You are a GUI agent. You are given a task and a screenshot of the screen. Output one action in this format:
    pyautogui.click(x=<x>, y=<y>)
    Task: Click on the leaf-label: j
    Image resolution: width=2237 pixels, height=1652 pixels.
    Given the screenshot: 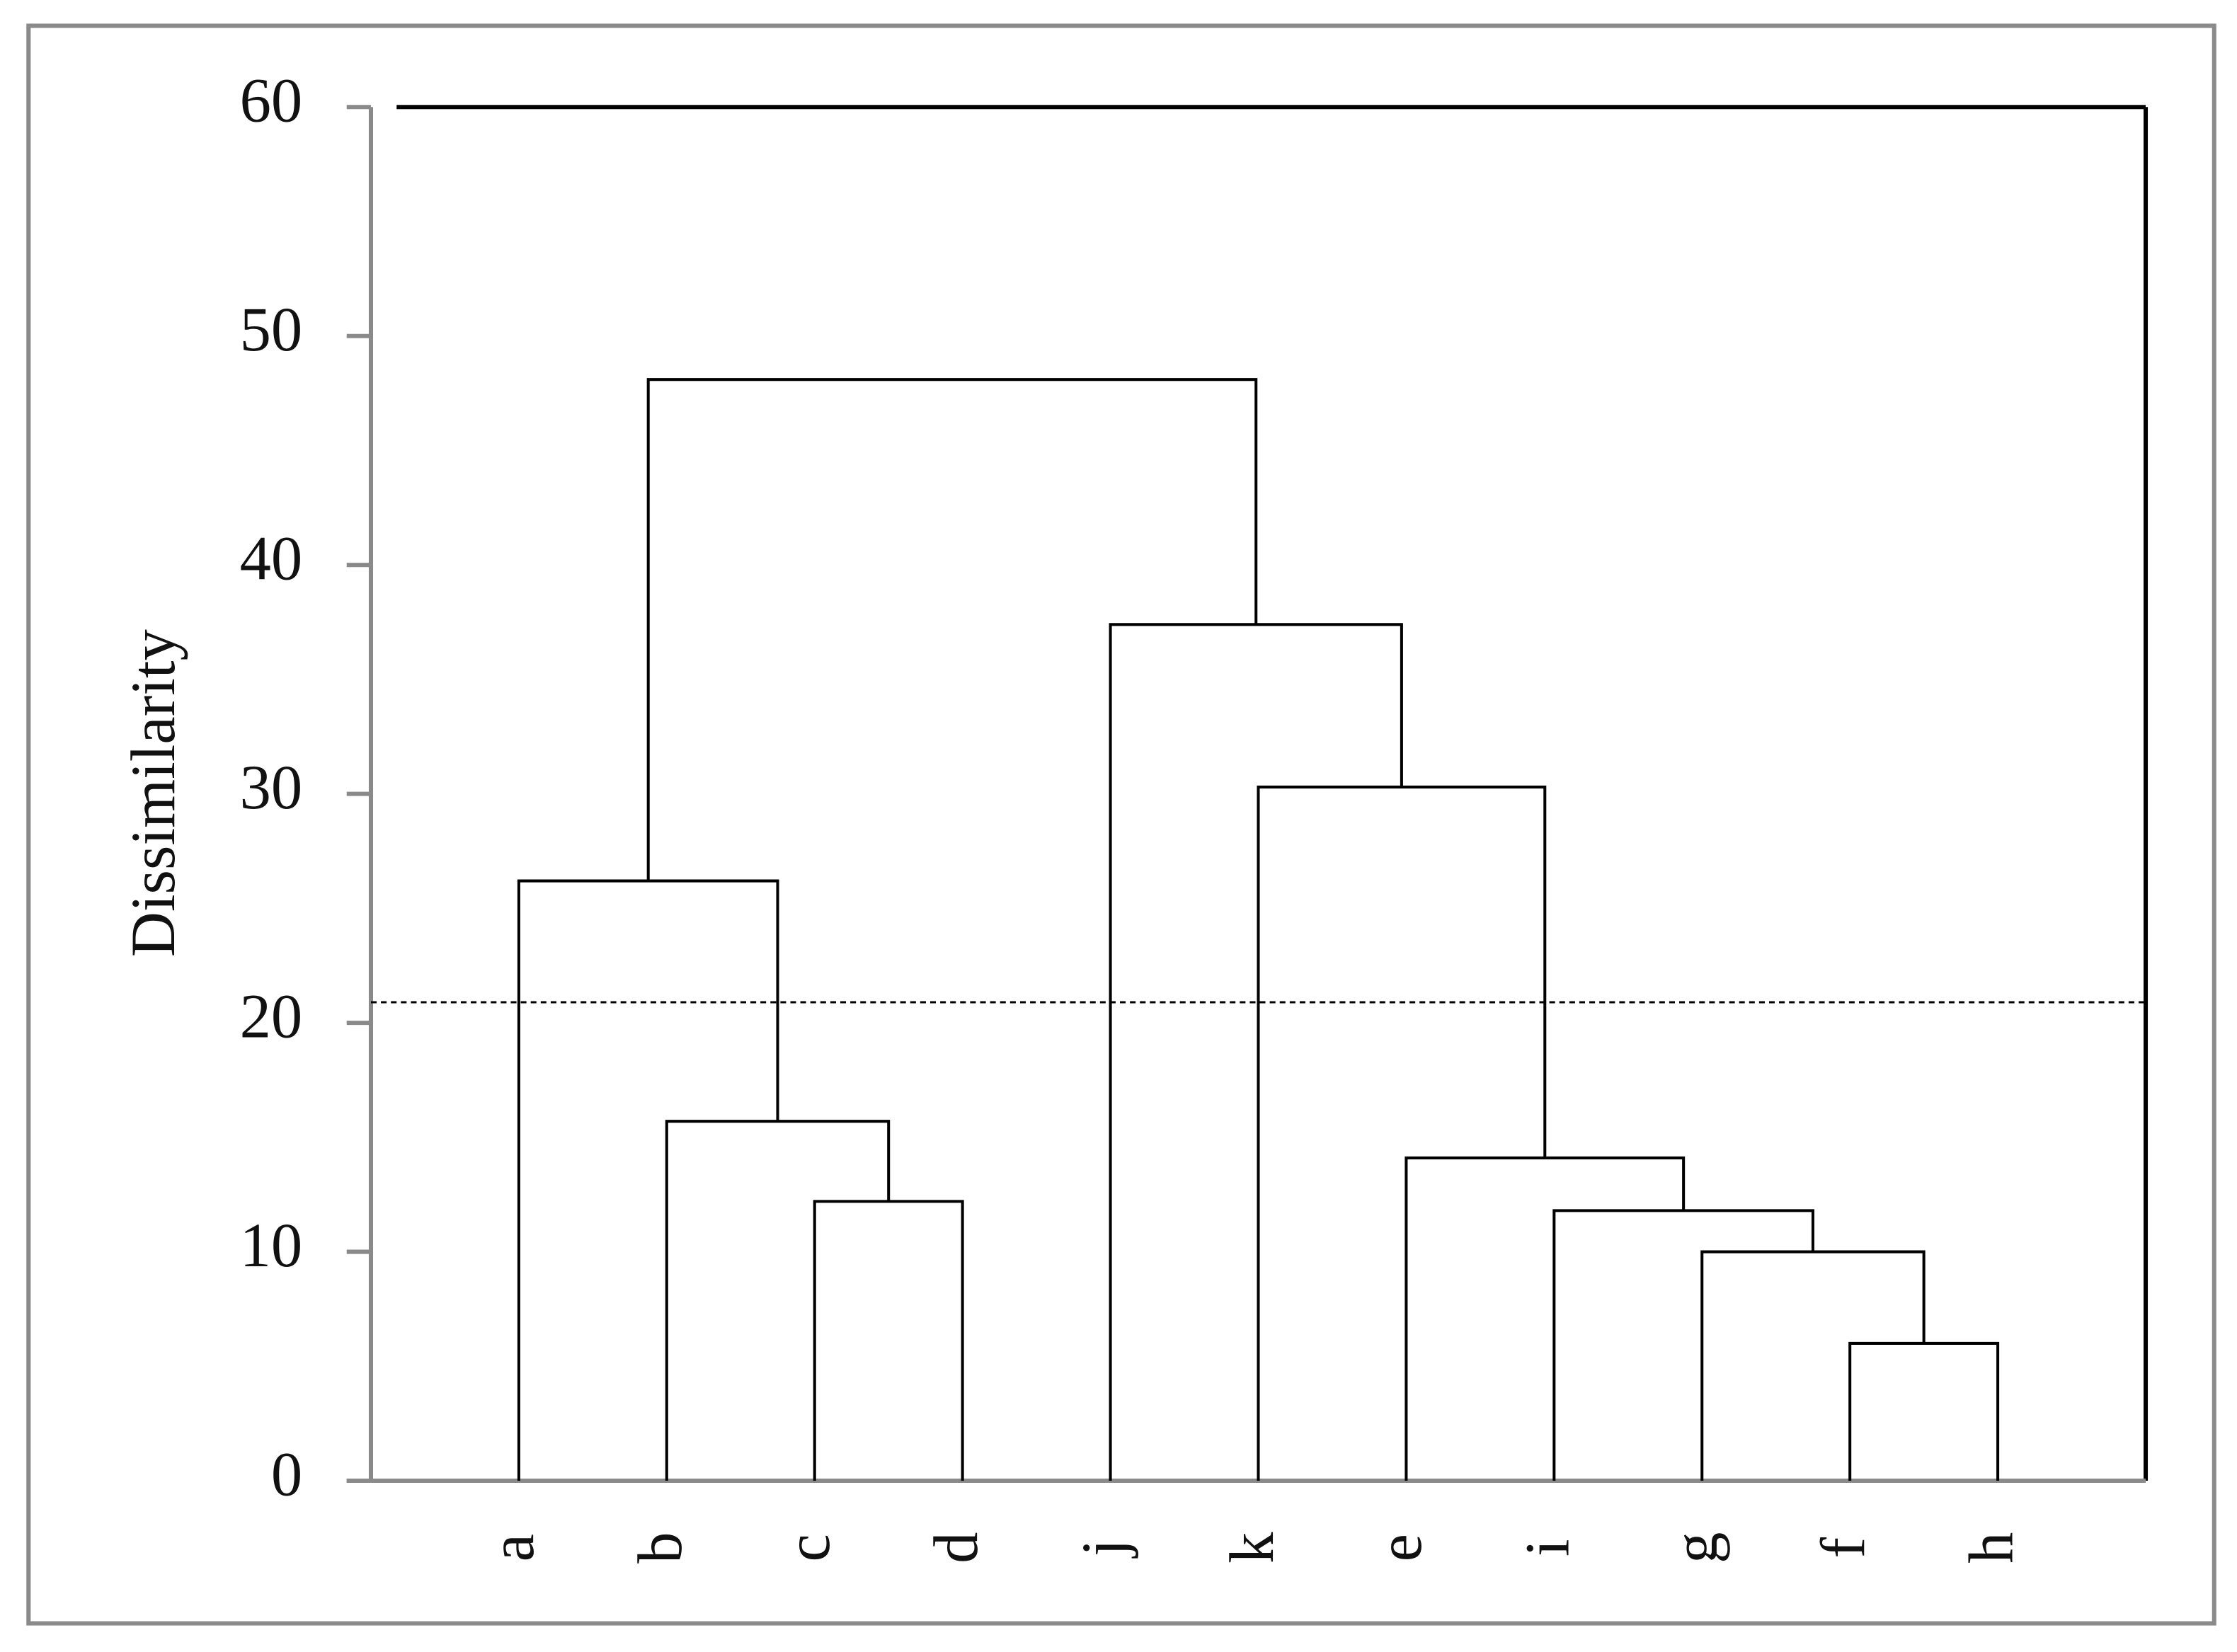 What is the action you would take?
    pyautogui.click(x=1104, y=1549)
    